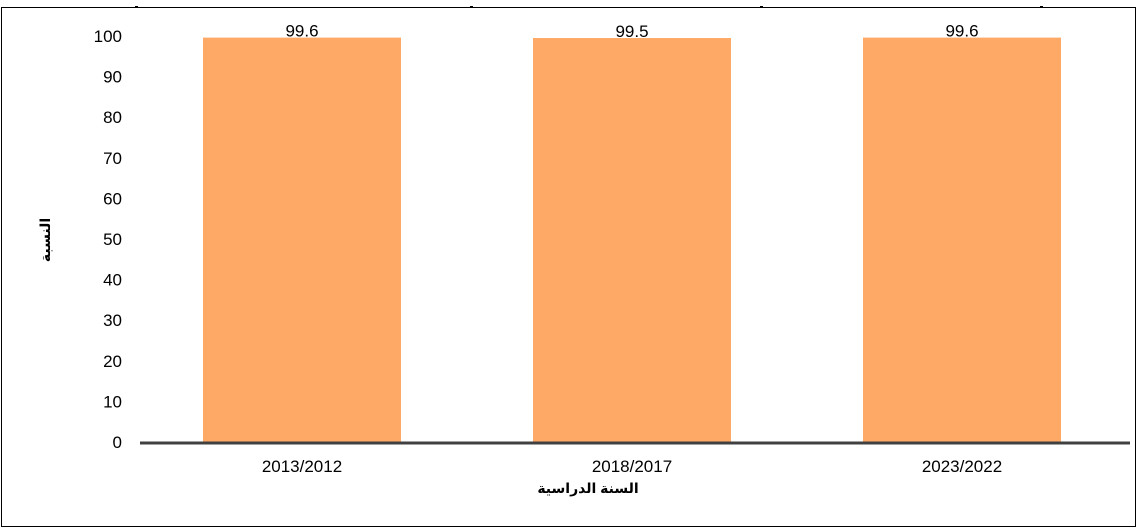  Describe the element at coordinates (112, 320) in the screenshot. I see `y-tick-label: 30` at that location.